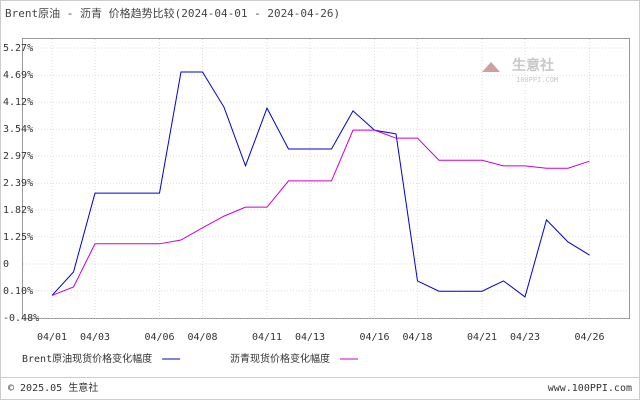 Image resolution: width=640 pixels, height=404 pixels. What do you see at coordinates (280, 358) in the screenshot?
I see `legend-label: 沥青现货价格变化幅度` at bounding box center [280, 358].